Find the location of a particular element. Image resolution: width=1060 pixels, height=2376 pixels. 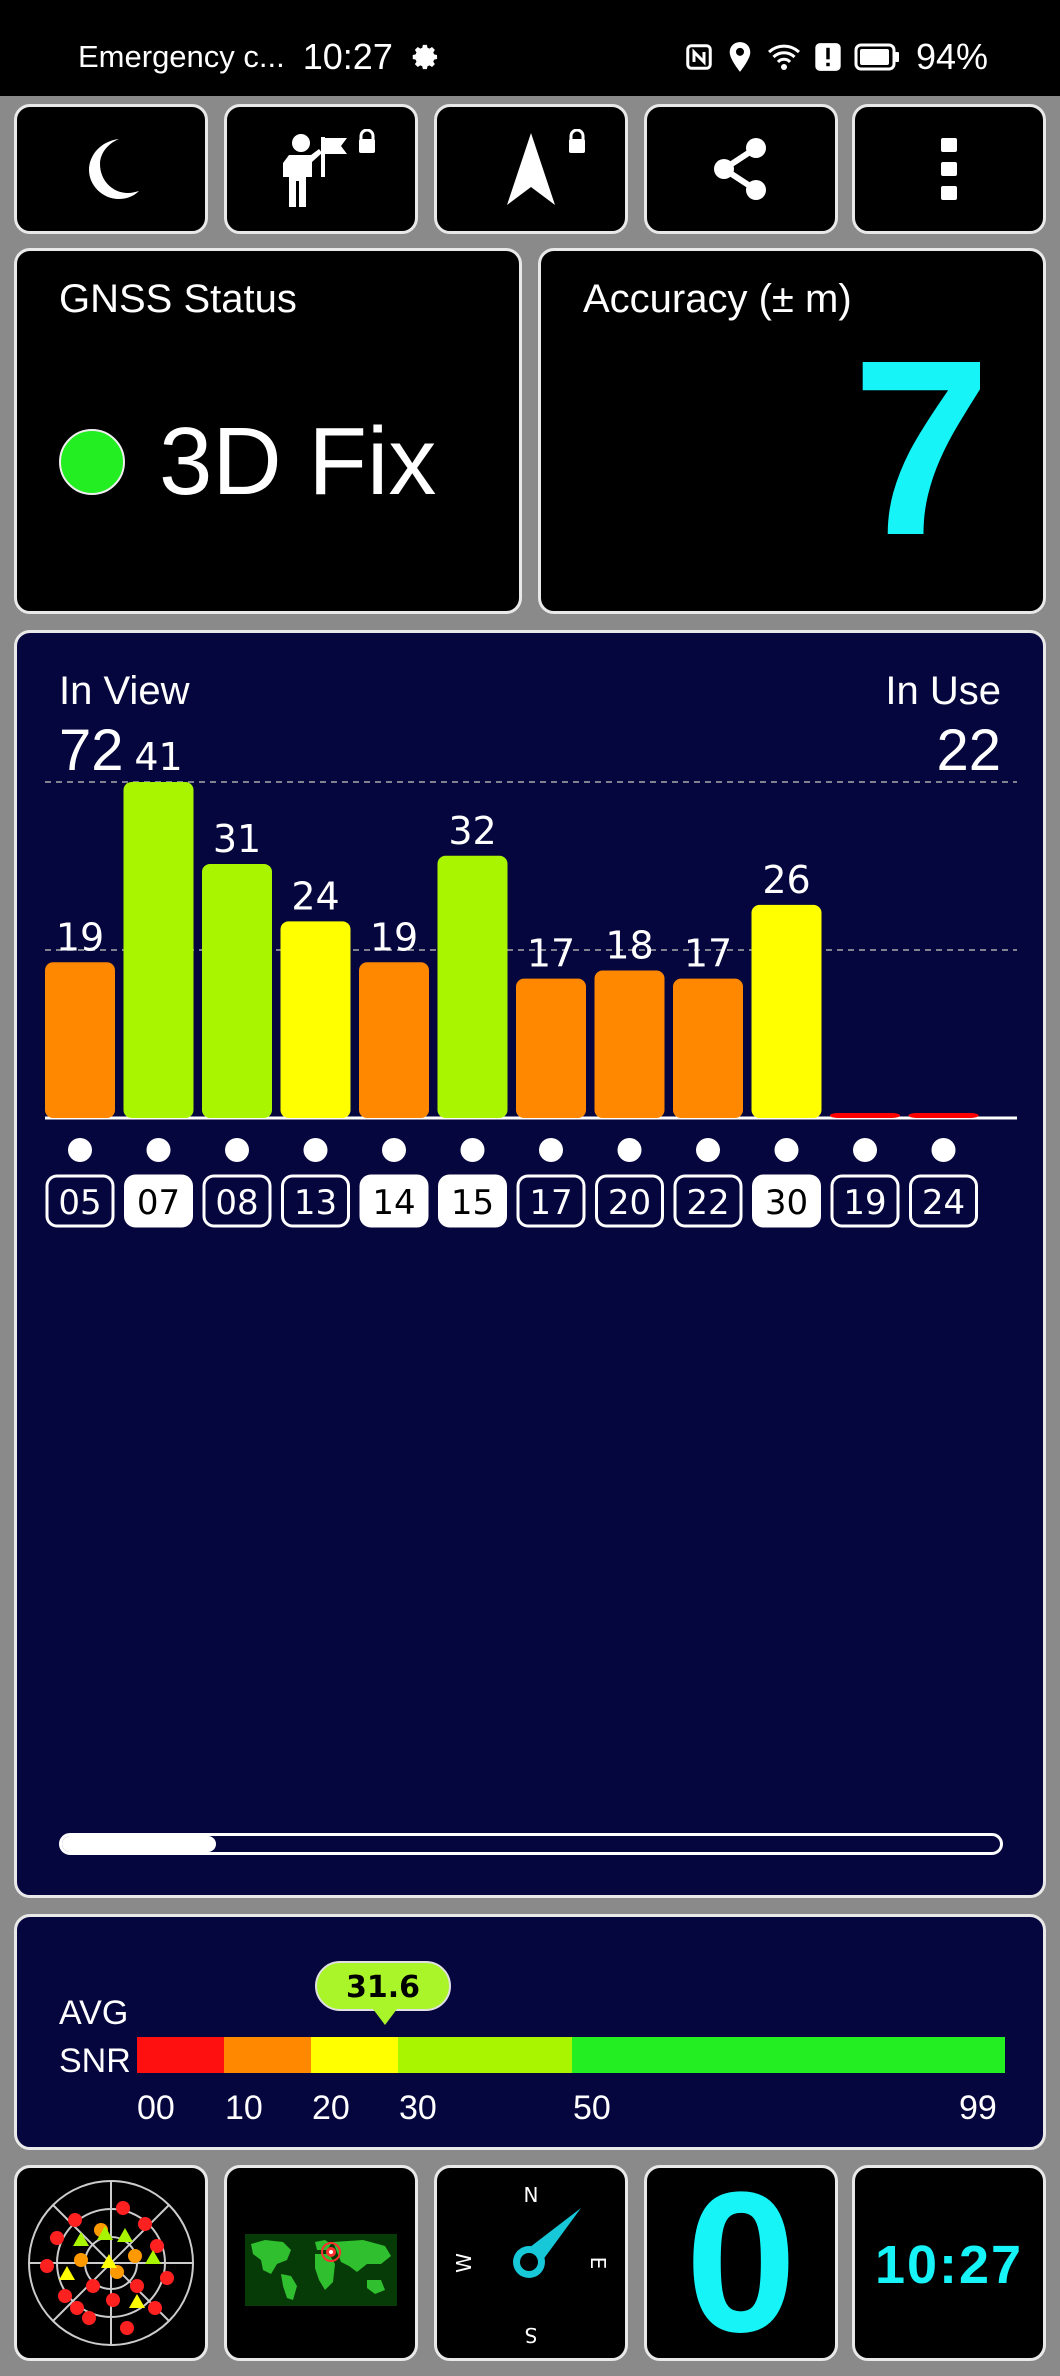

fix-status-text: 3D Fix is located at coordinates (298, 461).